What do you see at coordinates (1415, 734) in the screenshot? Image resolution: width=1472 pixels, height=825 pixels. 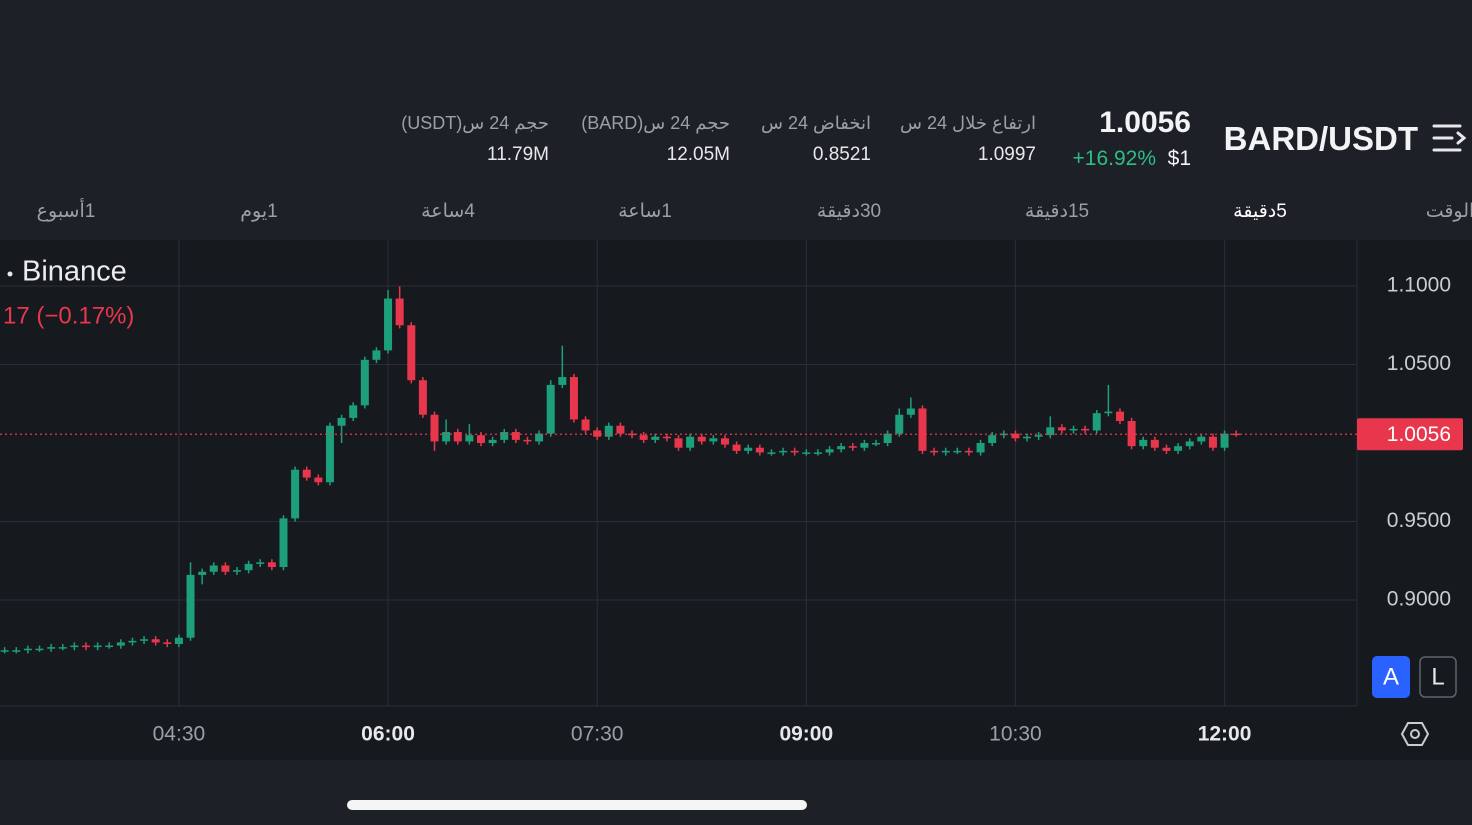 I see `settings-icon` at bounding box center [1415, 734].